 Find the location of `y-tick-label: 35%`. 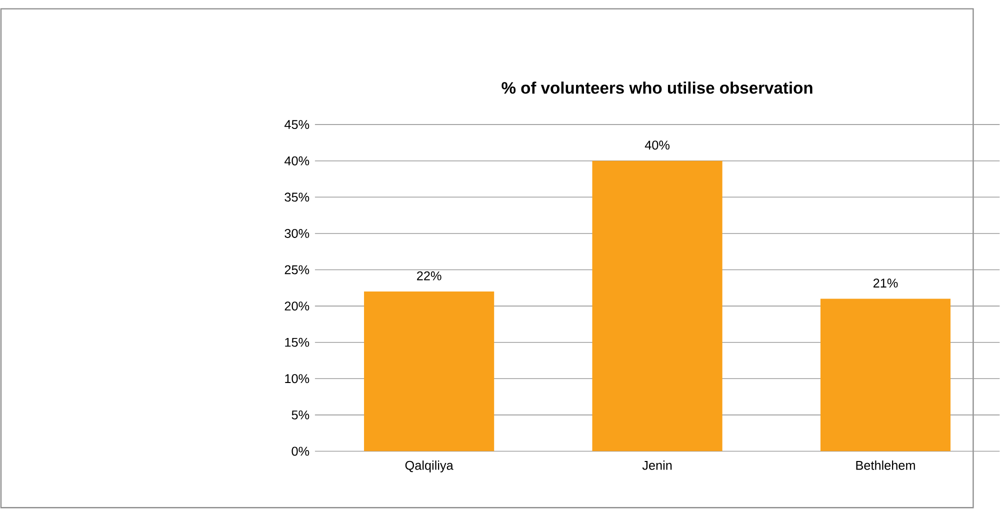

y-tick-label: 35% is located at coordinates (297, 197).